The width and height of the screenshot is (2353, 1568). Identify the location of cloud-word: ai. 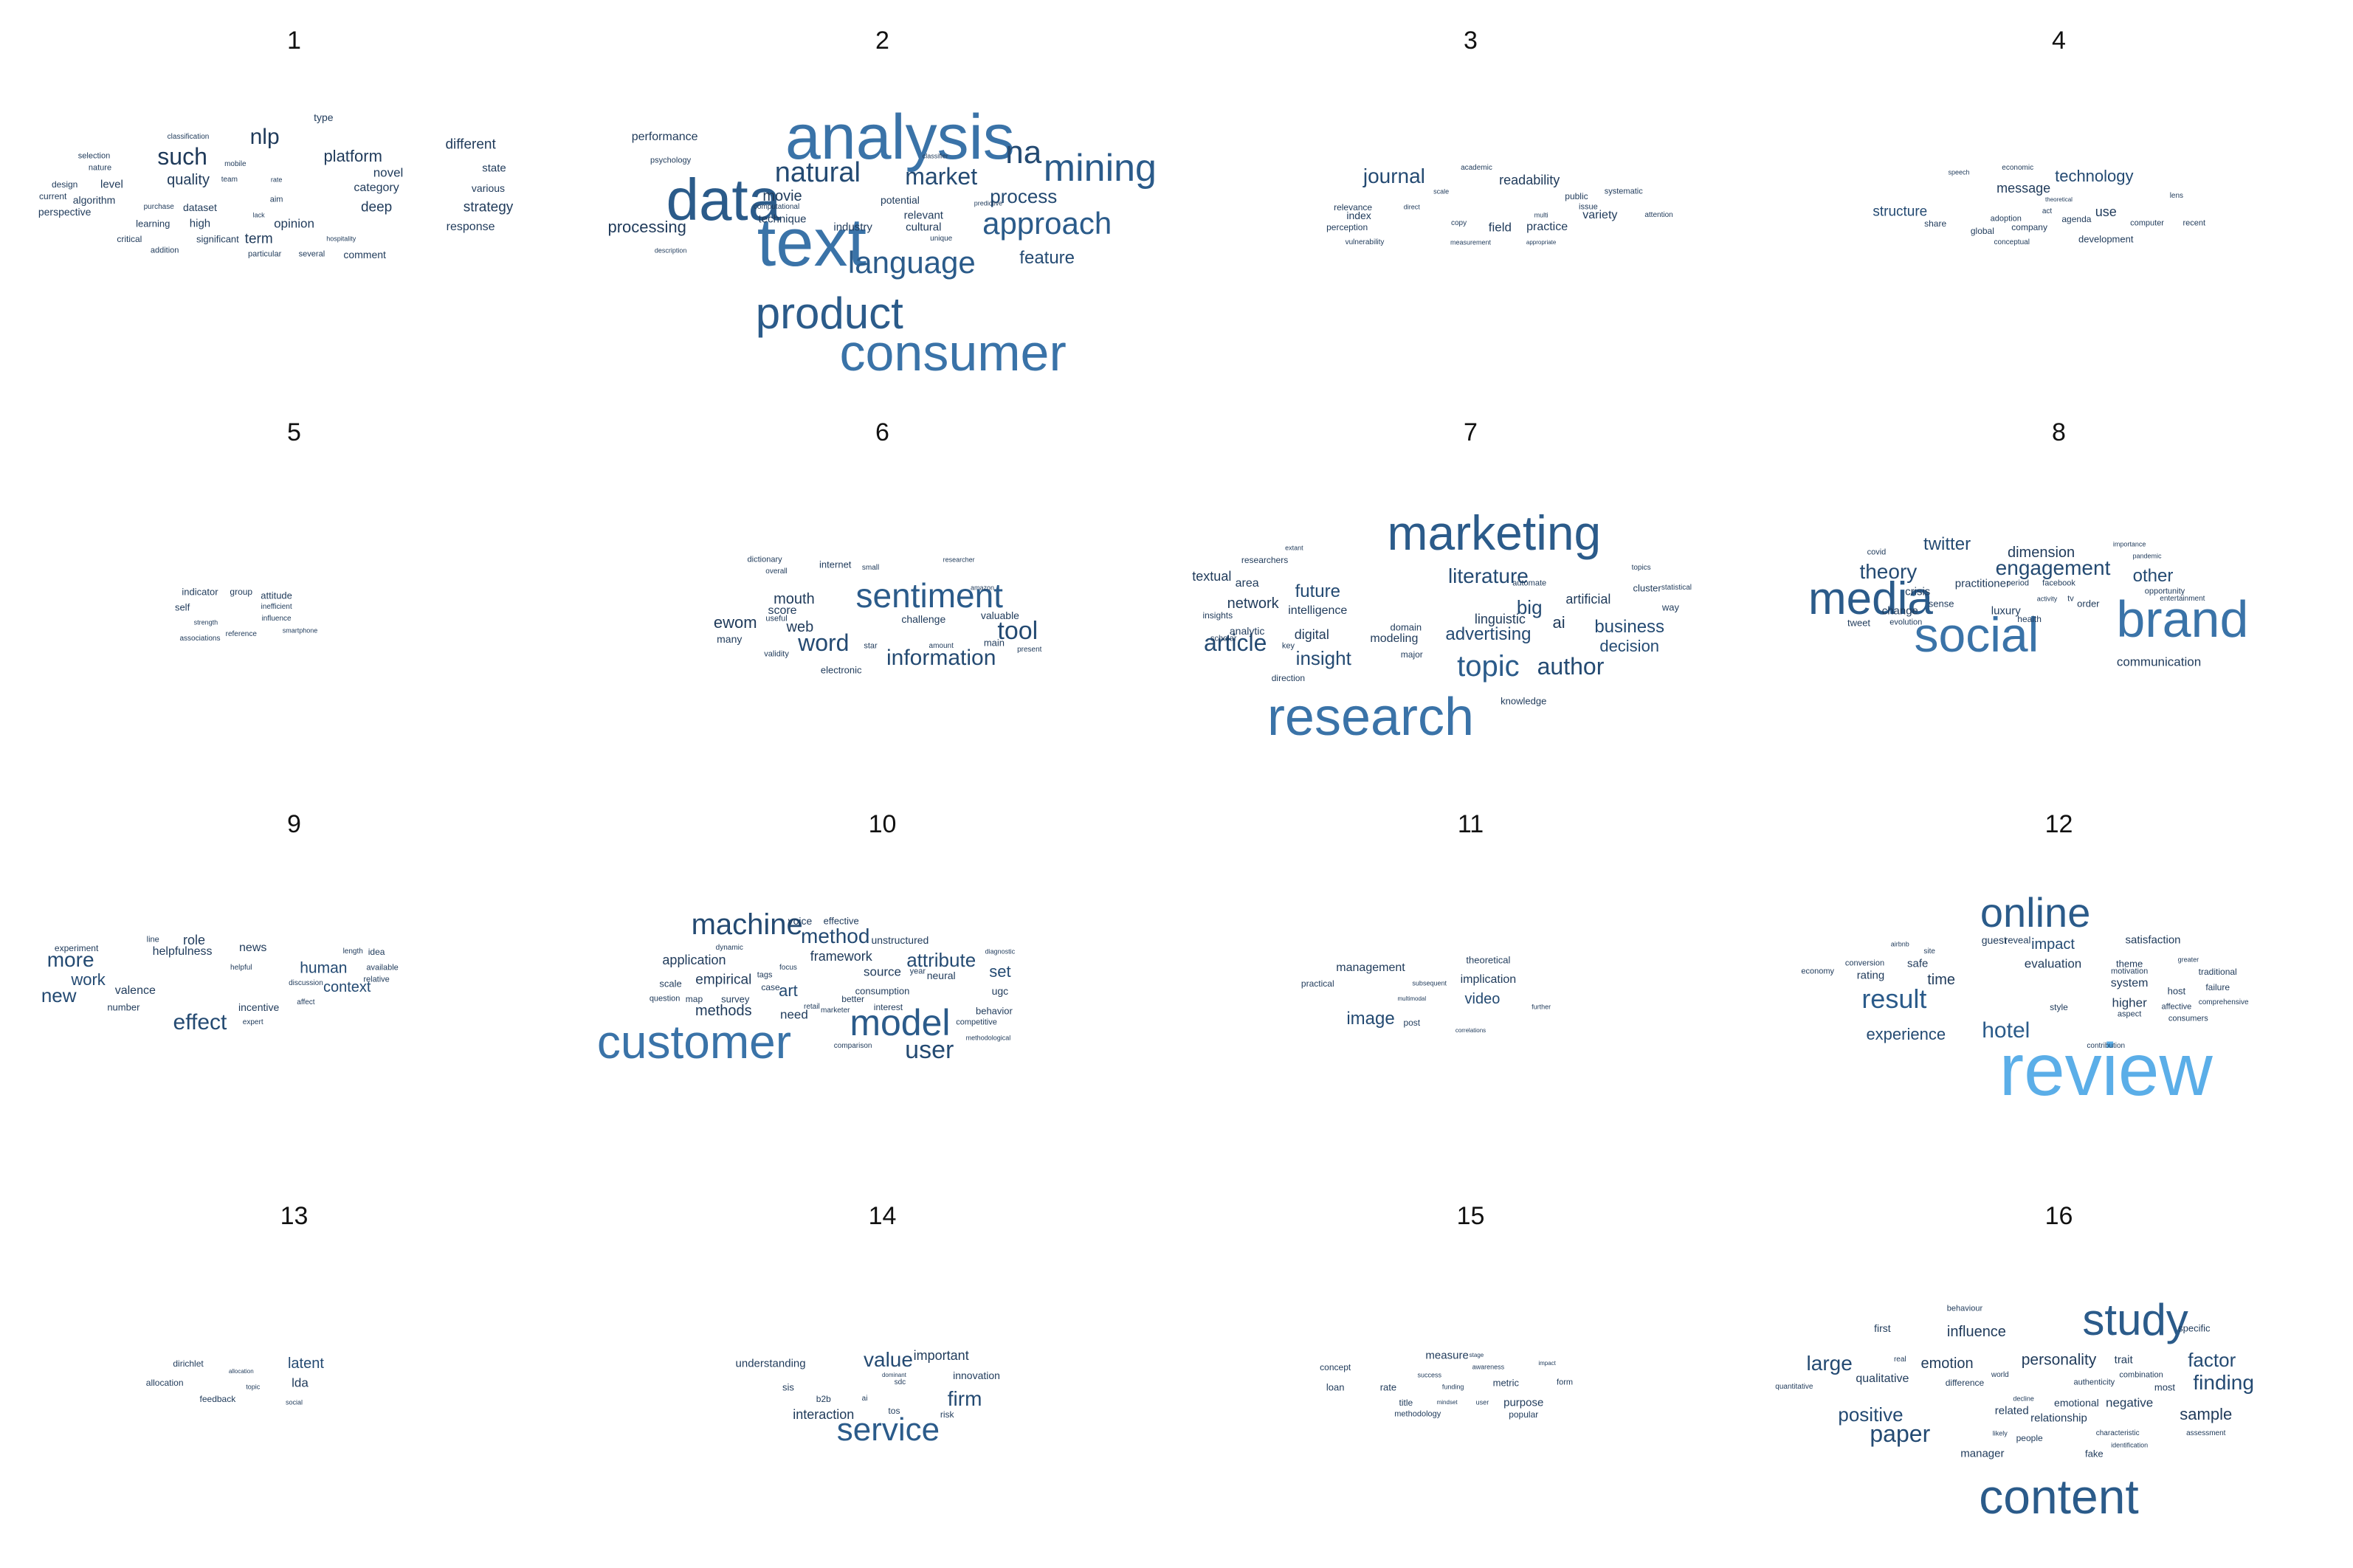
(1558, 622).